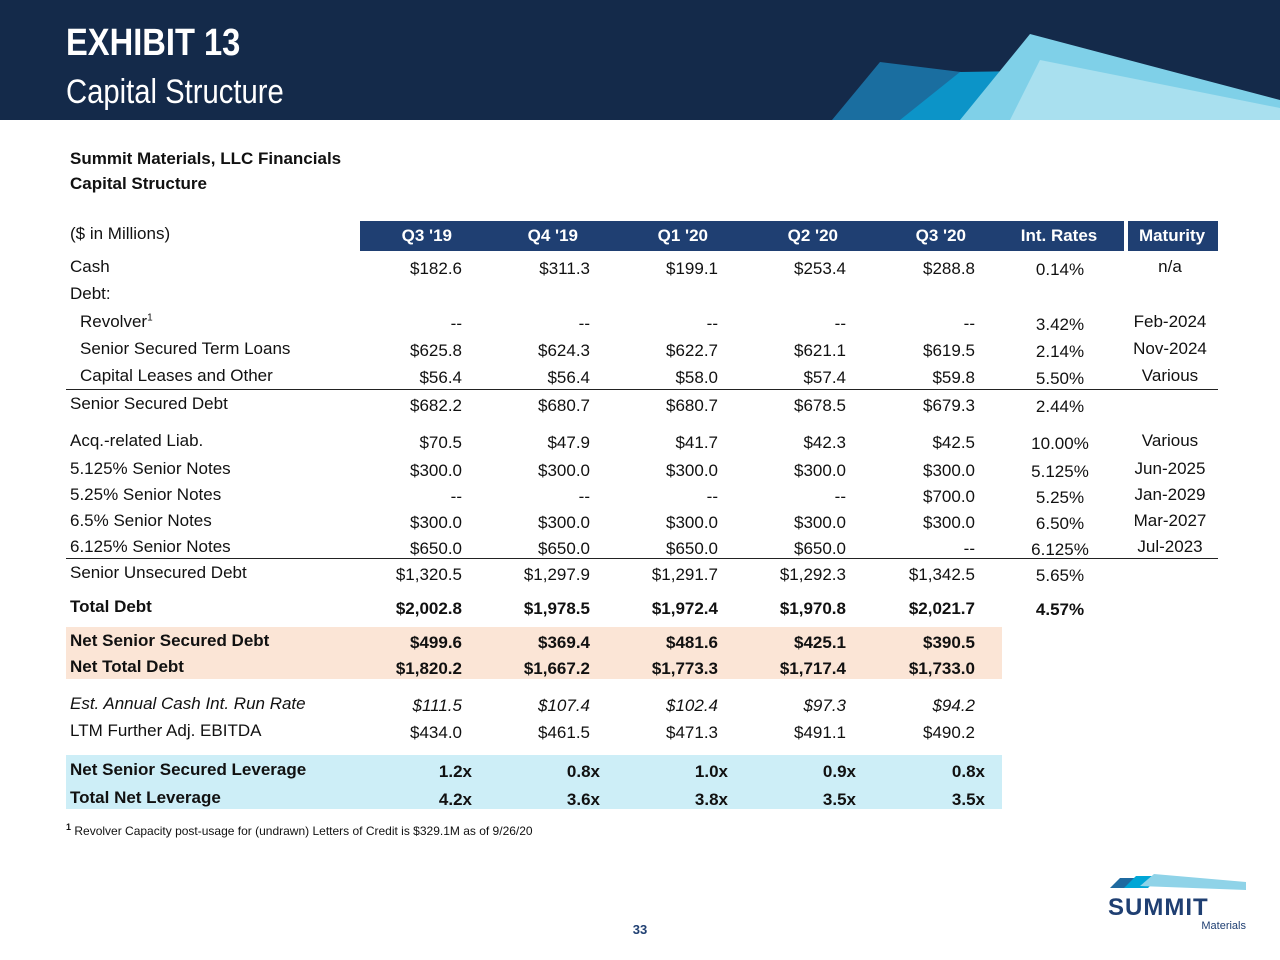  I want to click on row-label: 5.25% Senior Notes, so click(146, 494).